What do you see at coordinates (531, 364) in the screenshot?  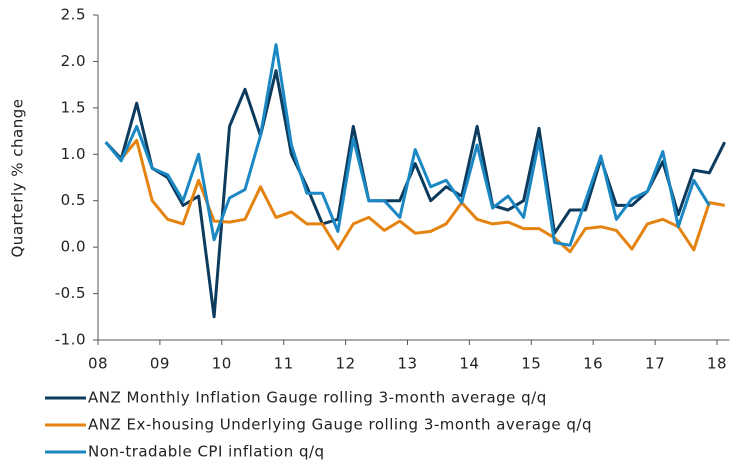 I see `x-tick-label: 15` at bounding box center [531, 364].